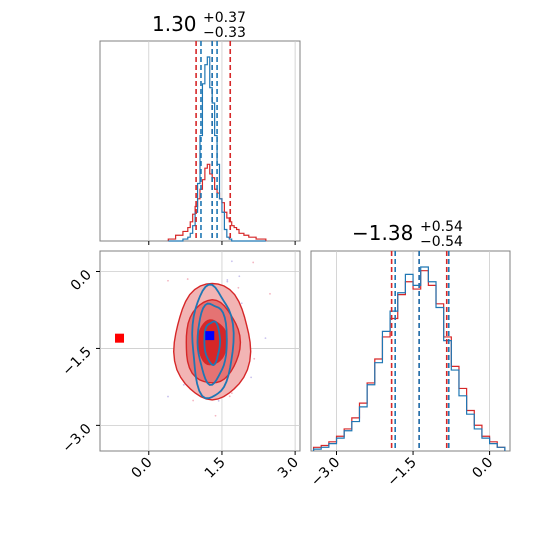 This screenshot has height=550, width=550. What do you see at coordinates (120, 338) in the screenshot?
I see `red-truth-marker` at bounding box center [120, 338].